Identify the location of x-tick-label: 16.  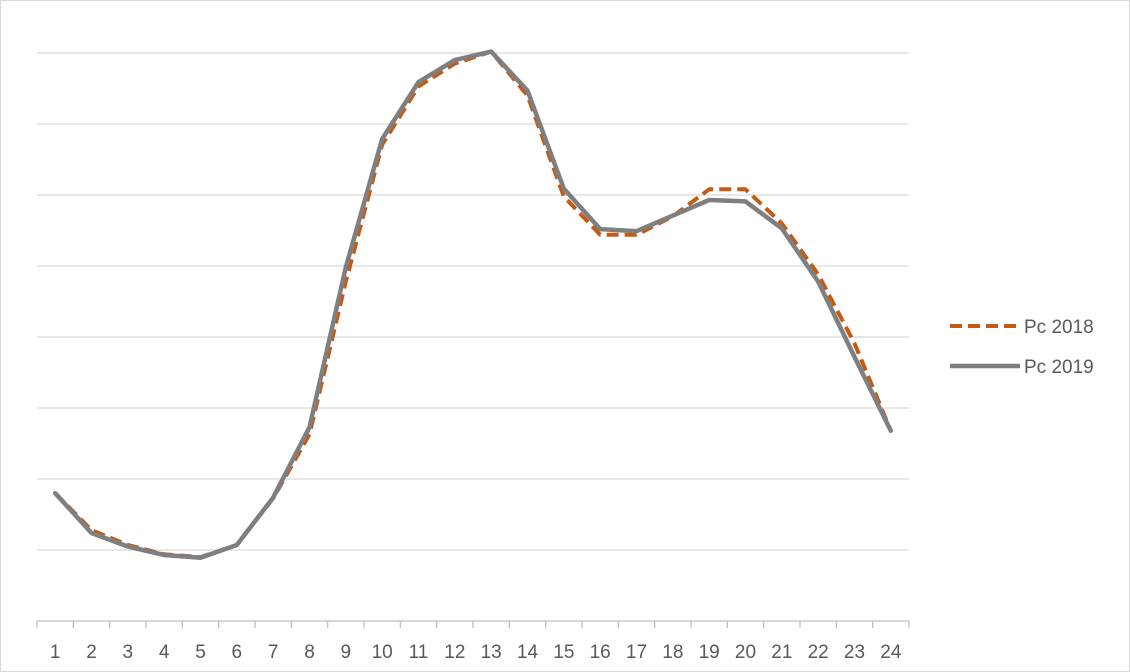
(600, 652).